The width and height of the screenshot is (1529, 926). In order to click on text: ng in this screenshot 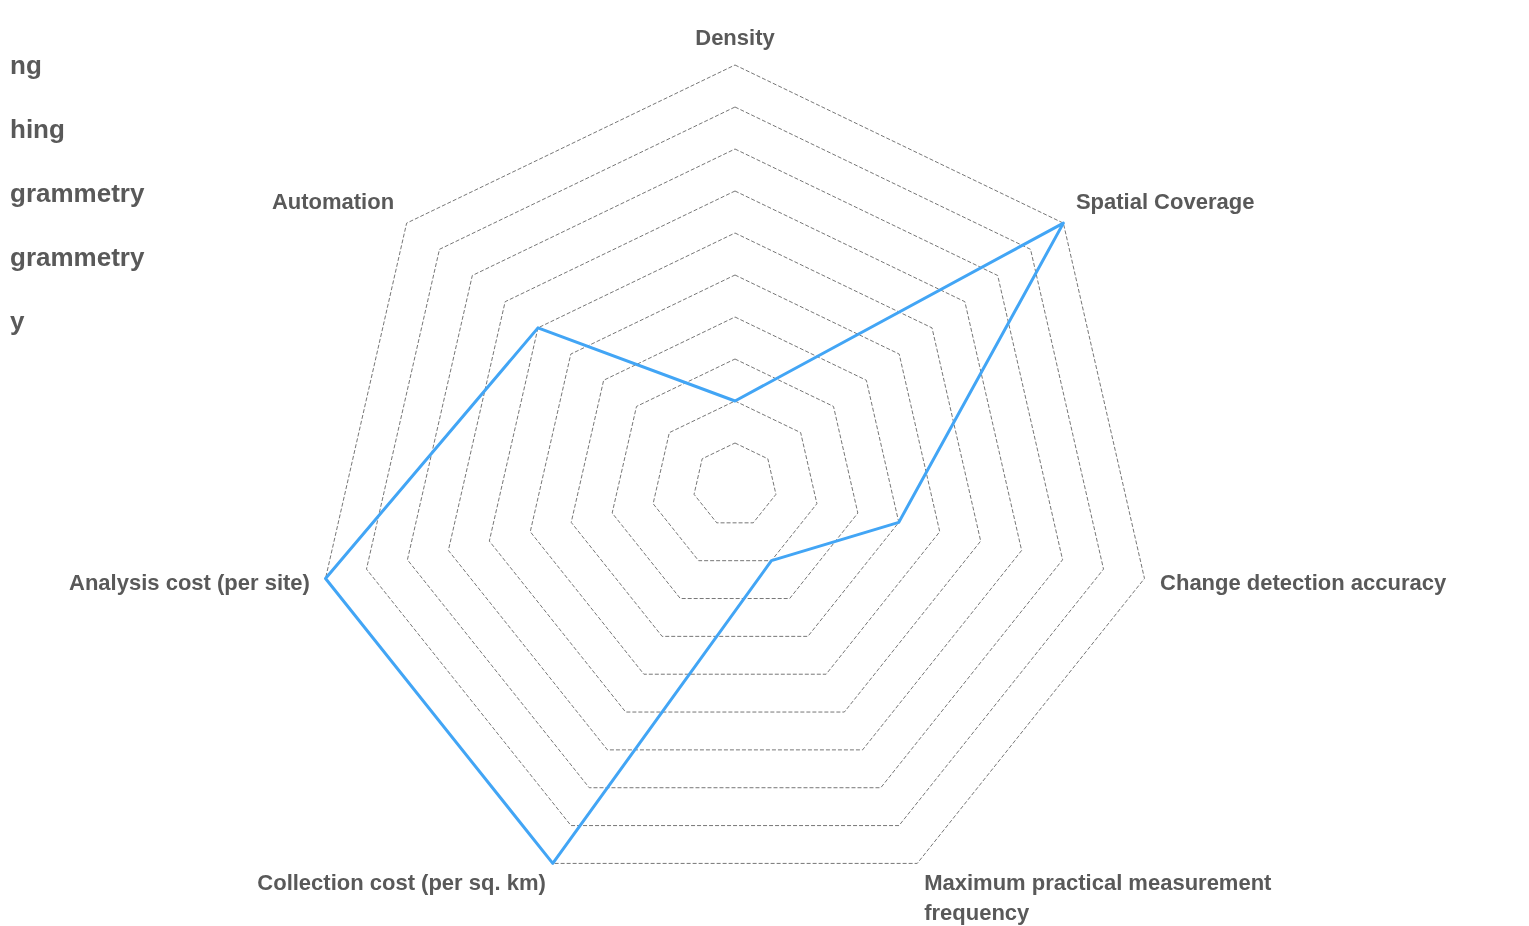, I will do `click(26, 65)`.